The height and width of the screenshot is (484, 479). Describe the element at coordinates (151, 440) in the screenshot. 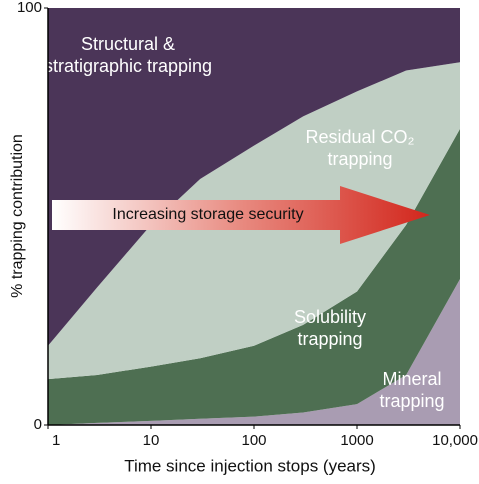

I see `x-tick-label: 10` at that location.